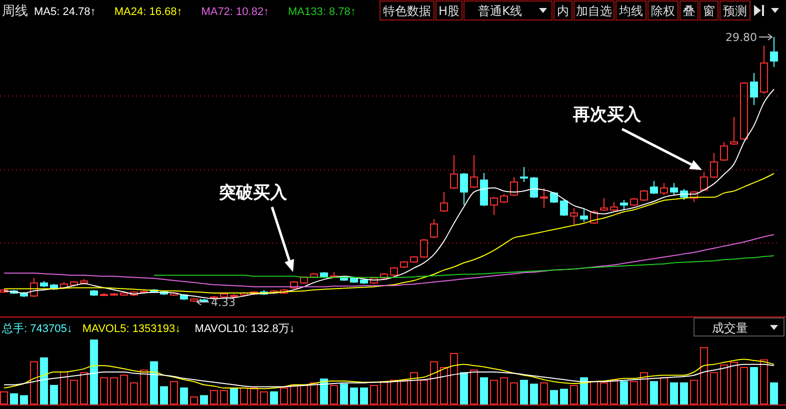  Describe the element at coordinates (449, 11) in the screenshot. I see `text: H股` at that location.